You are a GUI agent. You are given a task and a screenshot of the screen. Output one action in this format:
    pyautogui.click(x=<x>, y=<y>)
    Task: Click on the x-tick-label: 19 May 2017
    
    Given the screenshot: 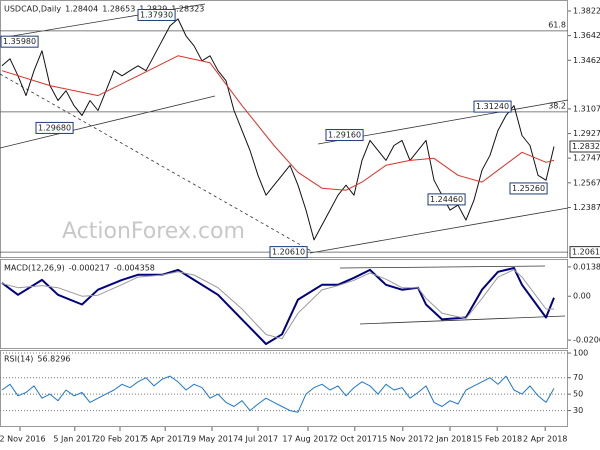 What is the action you would take?
    pyautogui.click(x=212, y=439)
    